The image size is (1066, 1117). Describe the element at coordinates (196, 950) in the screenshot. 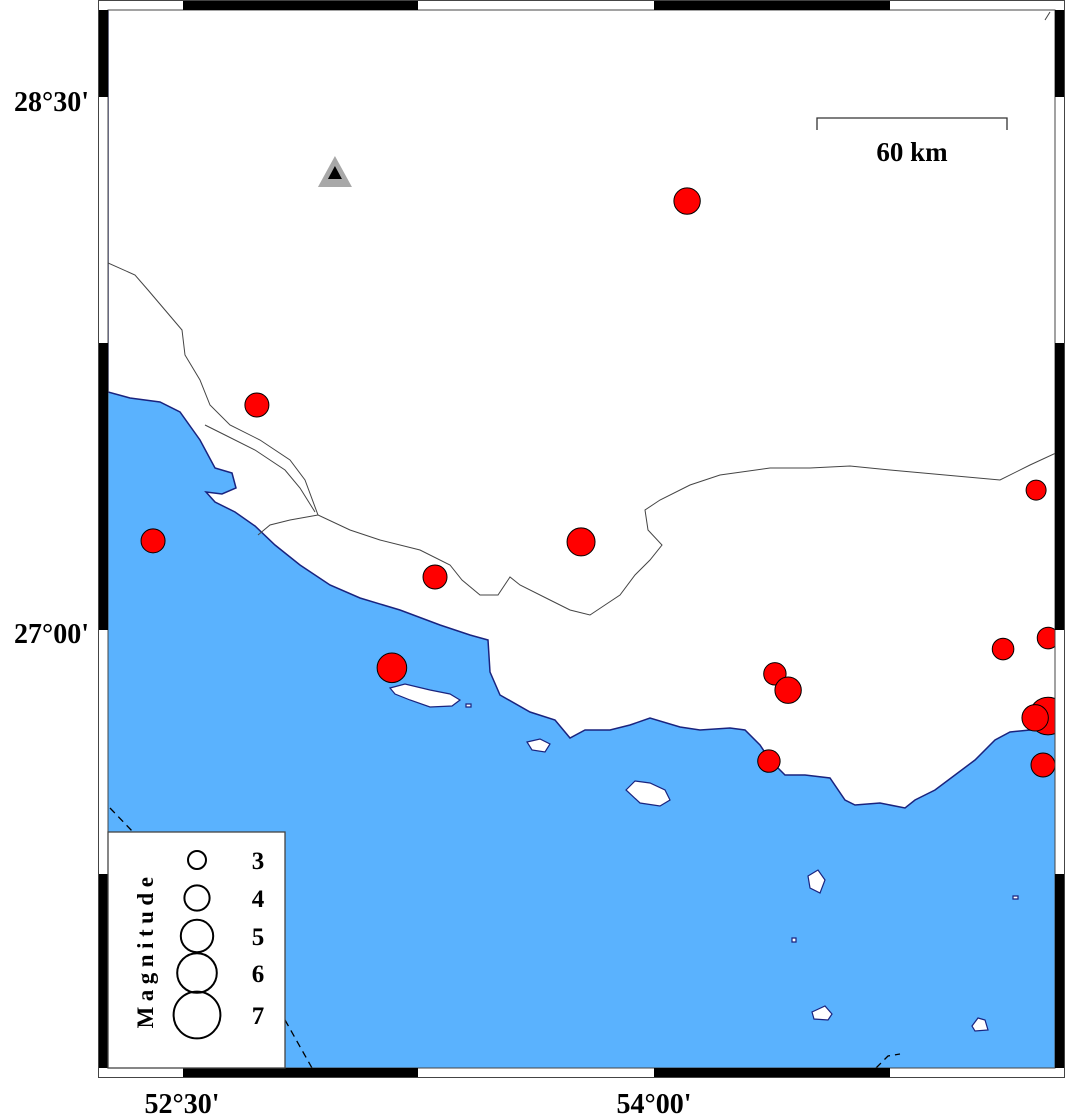

I see `magnitude-legend: Magnitude 3 4 5 6 7` at that location.